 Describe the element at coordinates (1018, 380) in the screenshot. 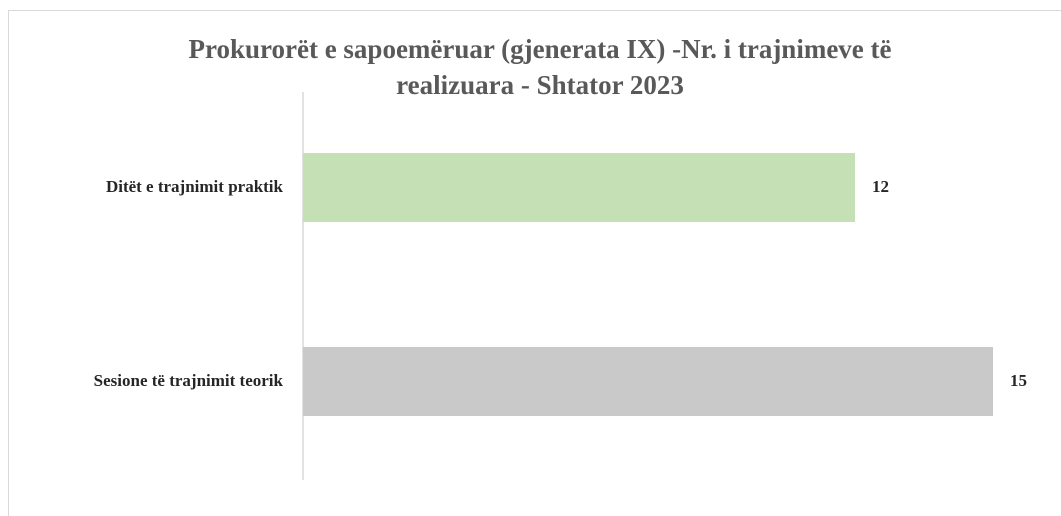

I see `value-label: 15` at that location.